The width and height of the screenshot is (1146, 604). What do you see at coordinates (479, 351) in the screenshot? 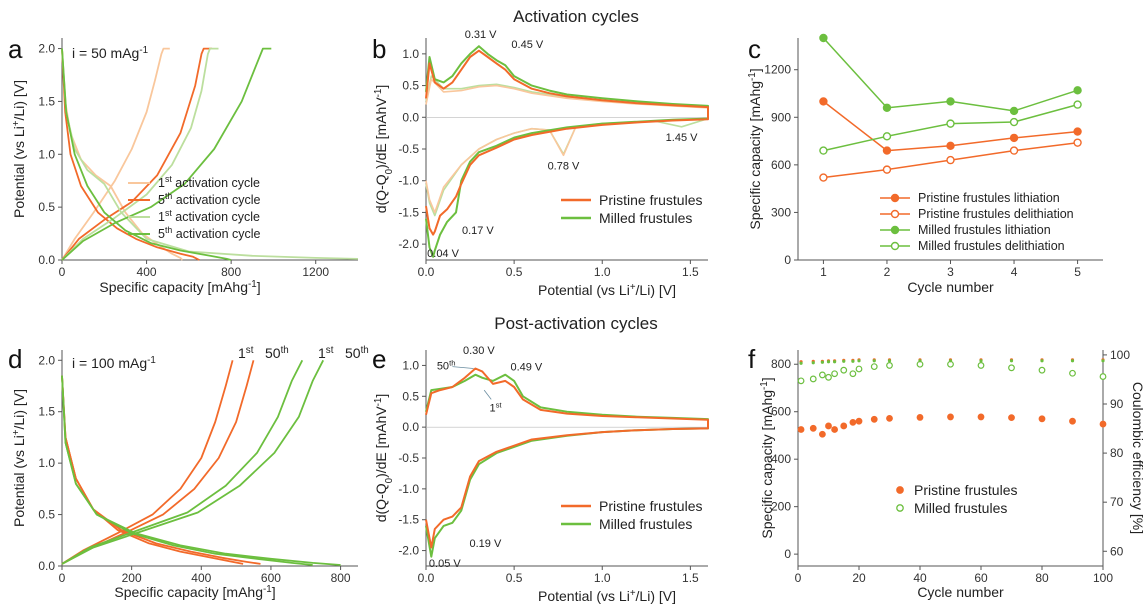
I see `annotation: 0.30 V` at bounding box center [479, 351].